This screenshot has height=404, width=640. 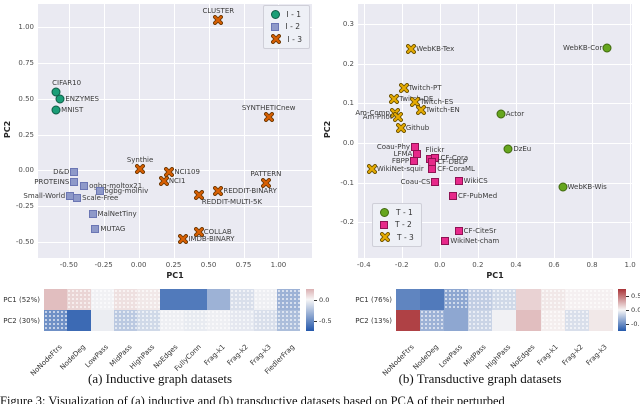 I want to click on data-point-label: CF-Cora, so click(x=454, y=157).